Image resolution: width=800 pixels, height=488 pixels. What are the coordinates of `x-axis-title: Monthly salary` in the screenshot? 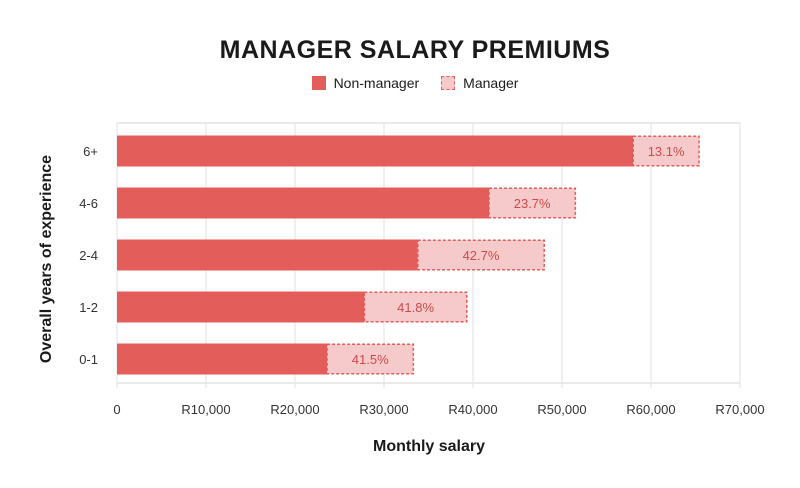 It's located at (429, 446).